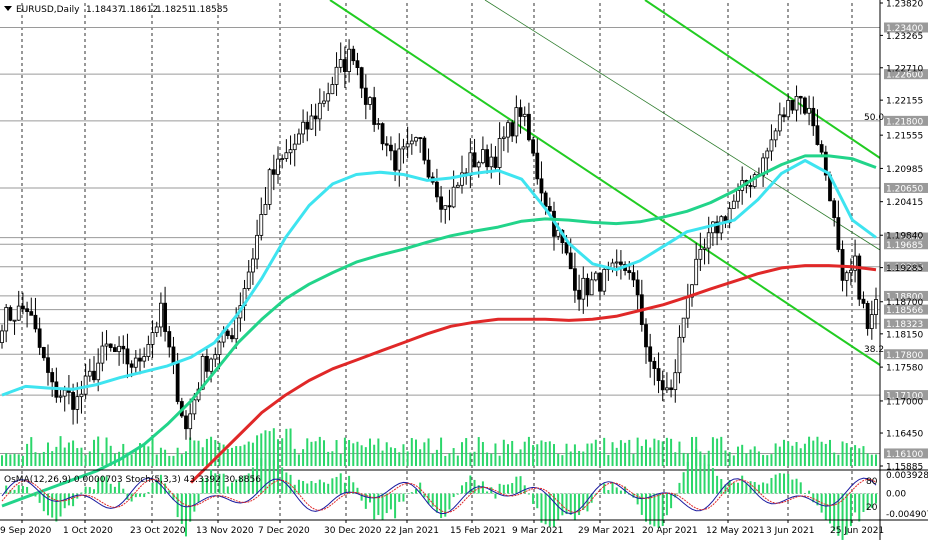  Describe the element at coordinates (478, 531) in the screenshot. I see `x-tick-label: 15 Feb 2021` at that location.